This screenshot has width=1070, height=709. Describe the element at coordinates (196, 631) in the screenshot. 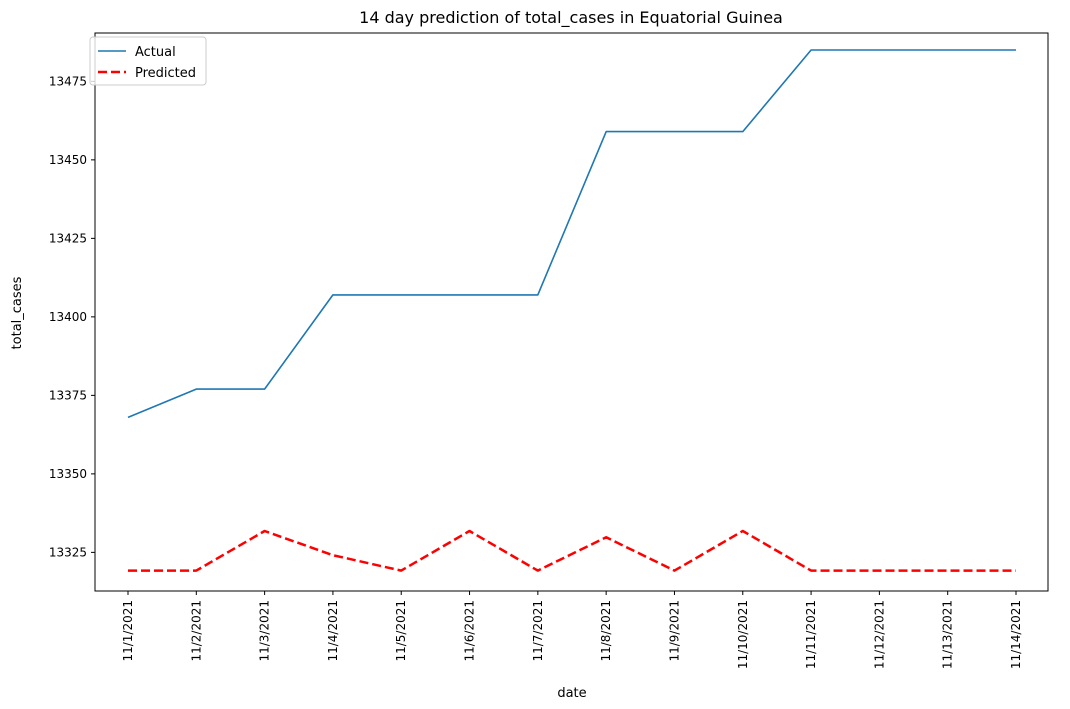

I see `x-tick-label: 11/2/2021` at that location.